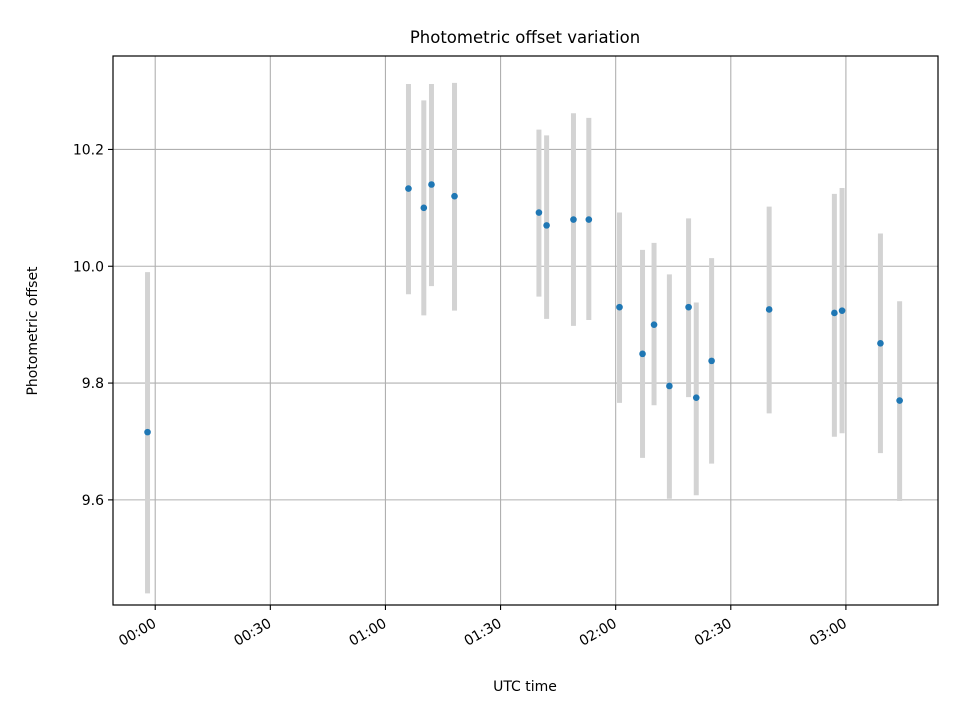 The width and height of the screenshot is (960, 720). What do you see at coordinates (93, 384) in the screenshot?
I see `y-tick-label: 9.8` at bounding box center [93, 384].